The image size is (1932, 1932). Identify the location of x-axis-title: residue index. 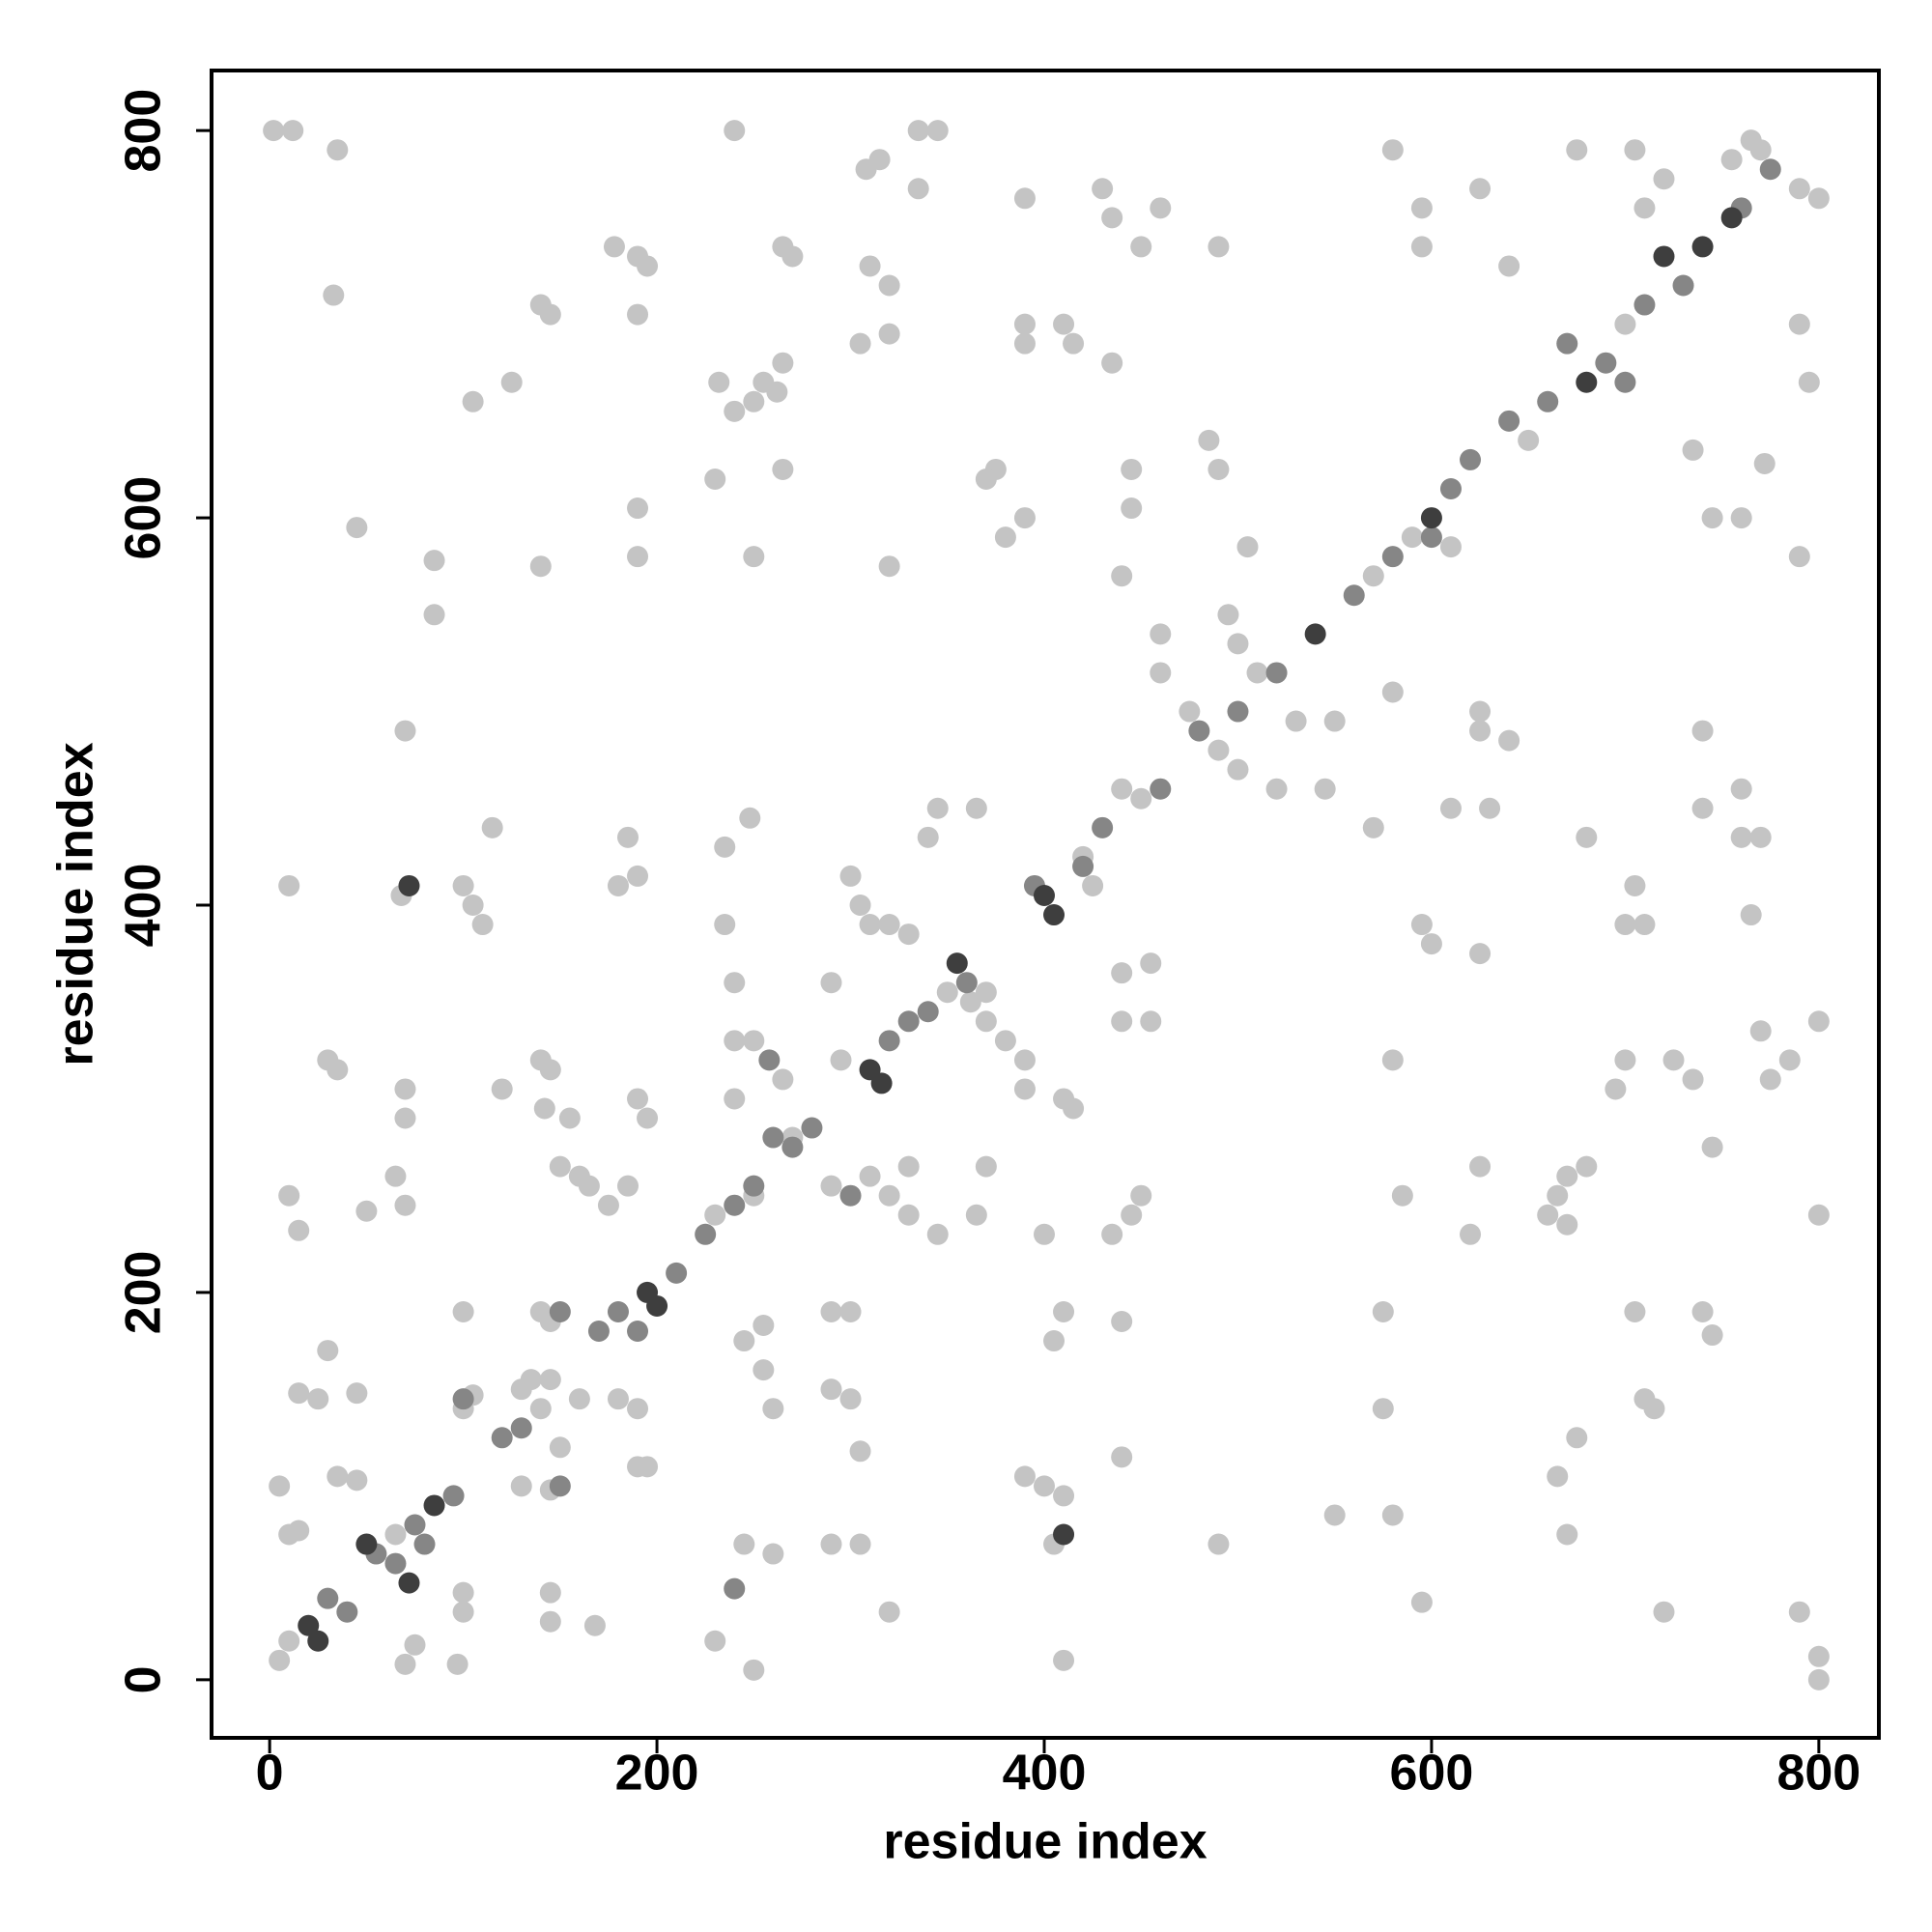
(1045, 1842).